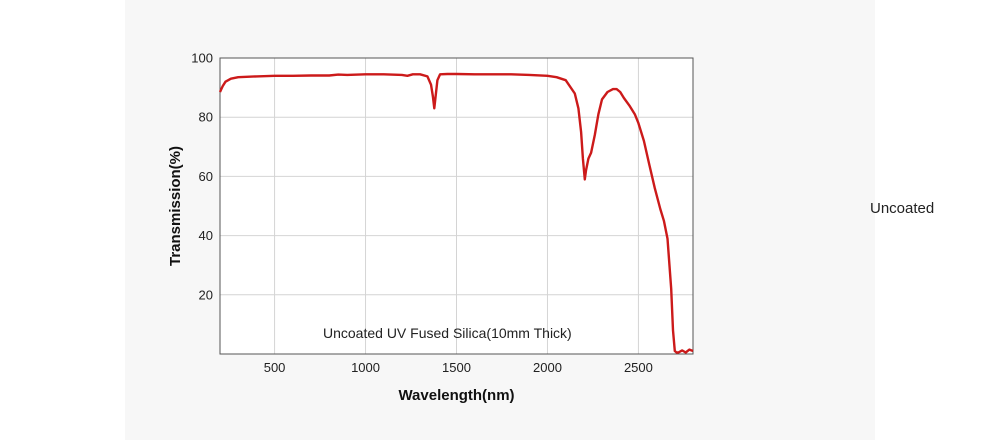 This screenshot has height=440, width=1000. I want to click on y-tick-label-60: 60, so click(206, 176).